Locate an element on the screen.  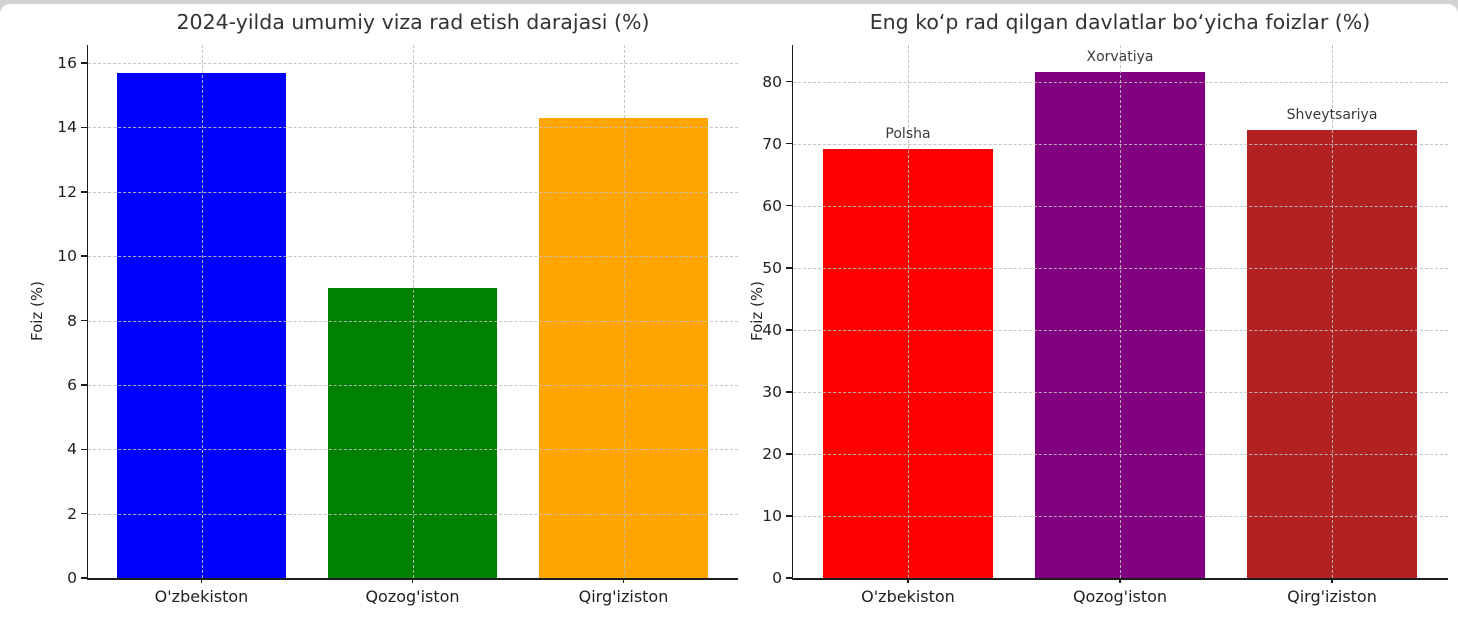
y-tick-label: 80 is located at coordinates (772, 81).